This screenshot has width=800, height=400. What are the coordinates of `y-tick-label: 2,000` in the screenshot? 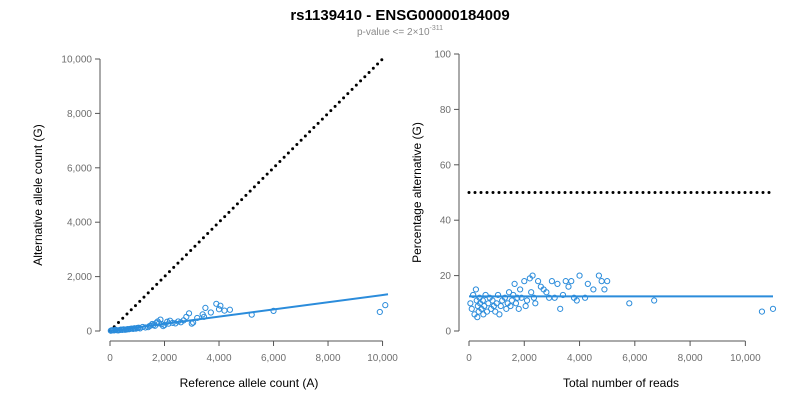 It's located at (79, 277).